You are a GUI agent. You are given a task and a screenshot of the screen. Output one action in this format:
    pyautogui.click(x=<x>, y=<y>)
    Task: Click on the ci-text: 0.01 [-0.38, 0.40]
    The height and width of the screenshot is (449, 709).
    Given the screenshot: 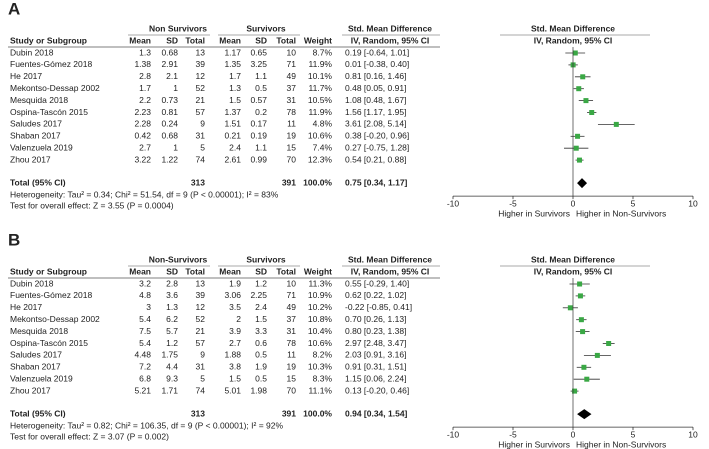 What is the action you would take?
    pyautogui.click(x=377, y=64)
    